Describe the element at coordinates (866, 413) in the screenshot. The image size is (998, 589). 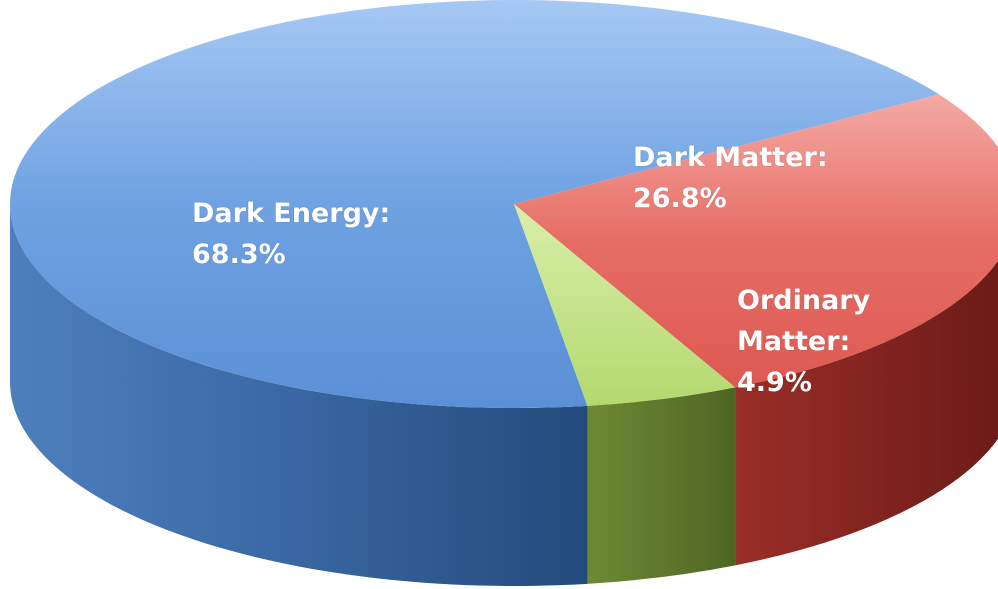
I see `pie-slice-side-dark-matter` at that location.